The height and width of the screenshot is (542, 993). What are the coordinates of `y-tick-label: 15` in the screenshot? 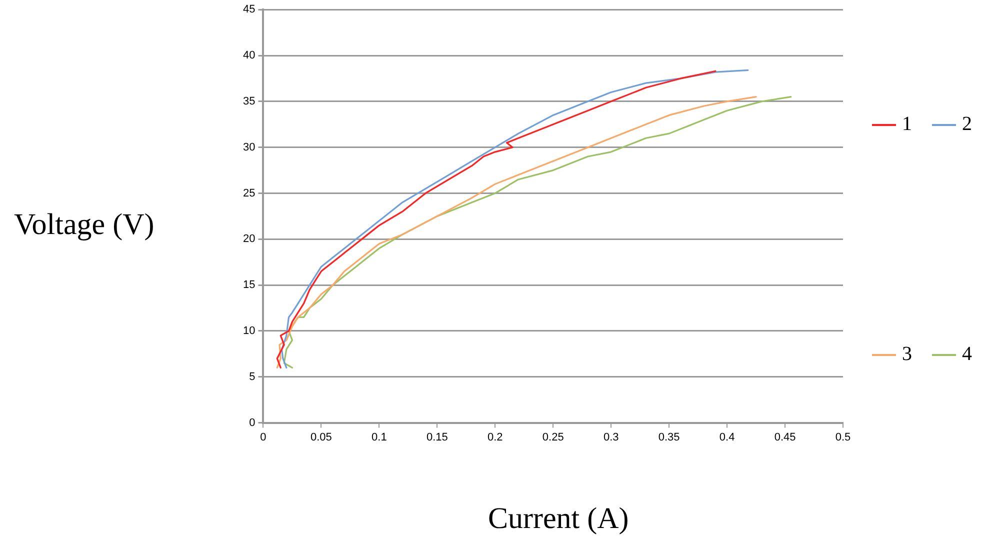 It's located at (249, 285).